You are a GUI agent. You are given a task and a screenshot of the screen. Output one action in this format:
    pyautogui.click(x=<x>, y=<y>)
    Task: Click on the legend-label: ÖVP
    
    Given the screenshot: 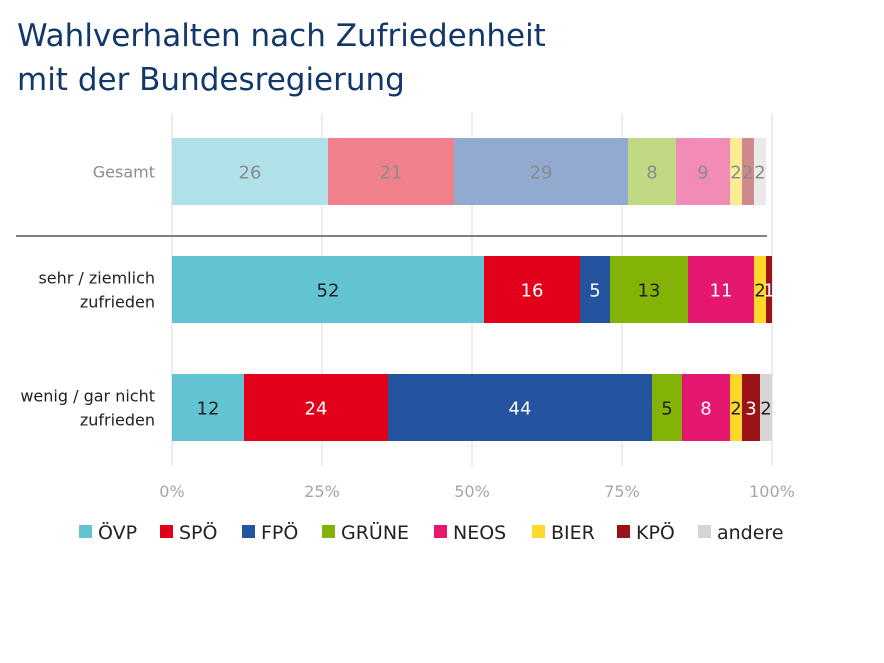 What is the action you would take?
    pyautogui.click(x=117, y=532)
    